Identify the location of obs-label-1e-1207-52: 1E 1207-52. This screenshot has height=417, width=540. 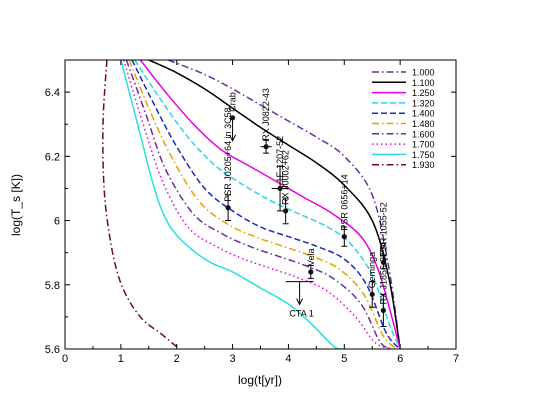
(280, 159).